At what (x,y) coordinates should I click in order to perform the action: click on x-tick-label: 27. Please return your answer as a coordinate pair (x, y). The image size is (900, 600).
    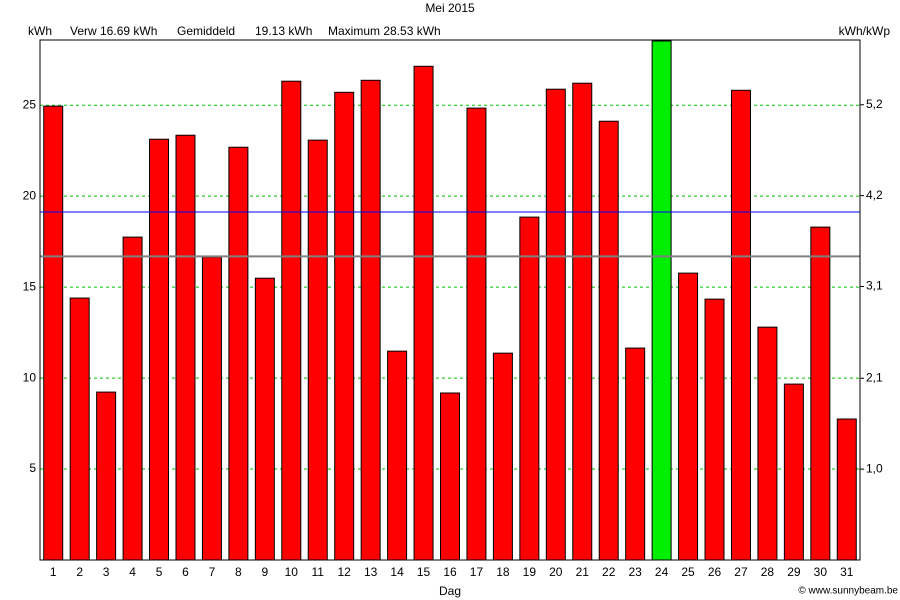
    Looking at the image, I should click on (741, 572).